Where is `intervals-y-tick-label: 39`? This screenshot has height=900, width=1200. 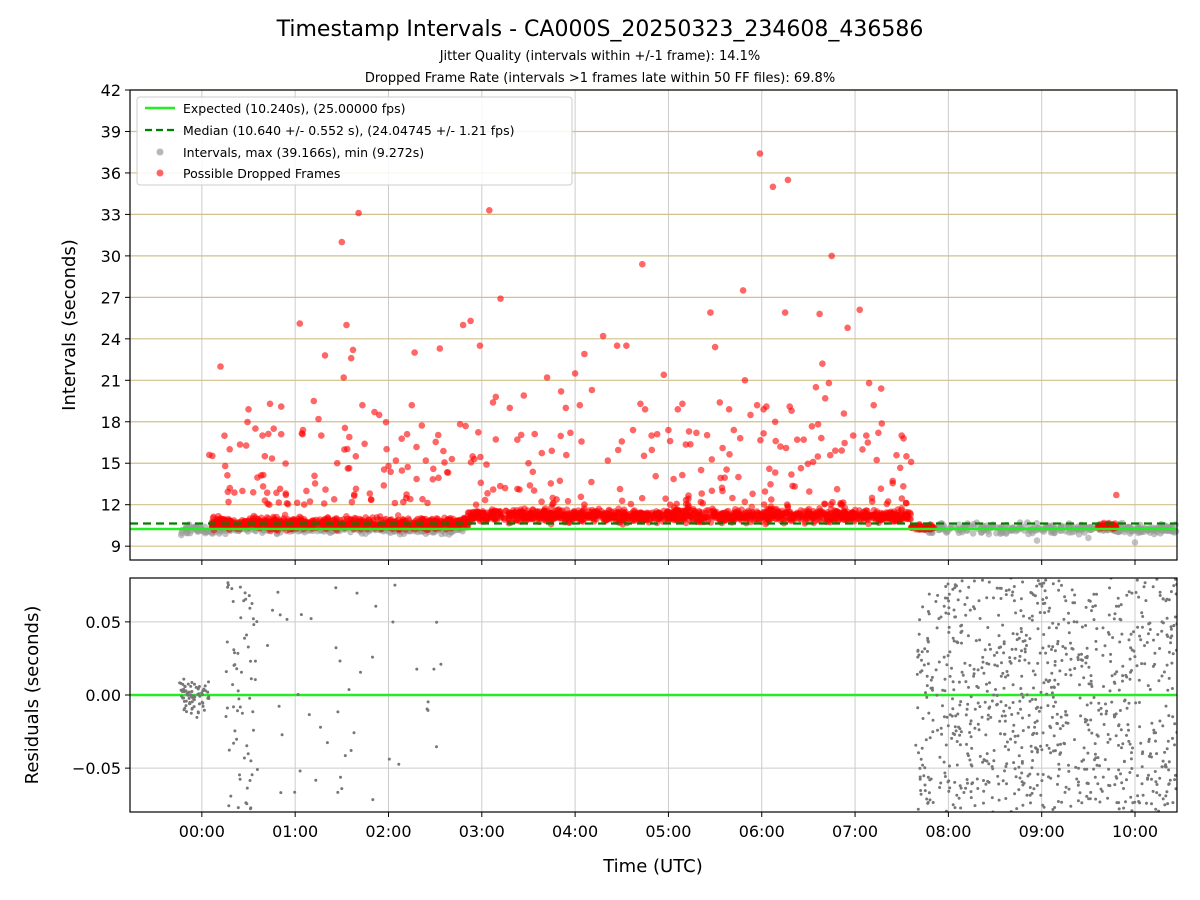 intervals-y-tick-label: 39 is located at coordinates (111, 131).